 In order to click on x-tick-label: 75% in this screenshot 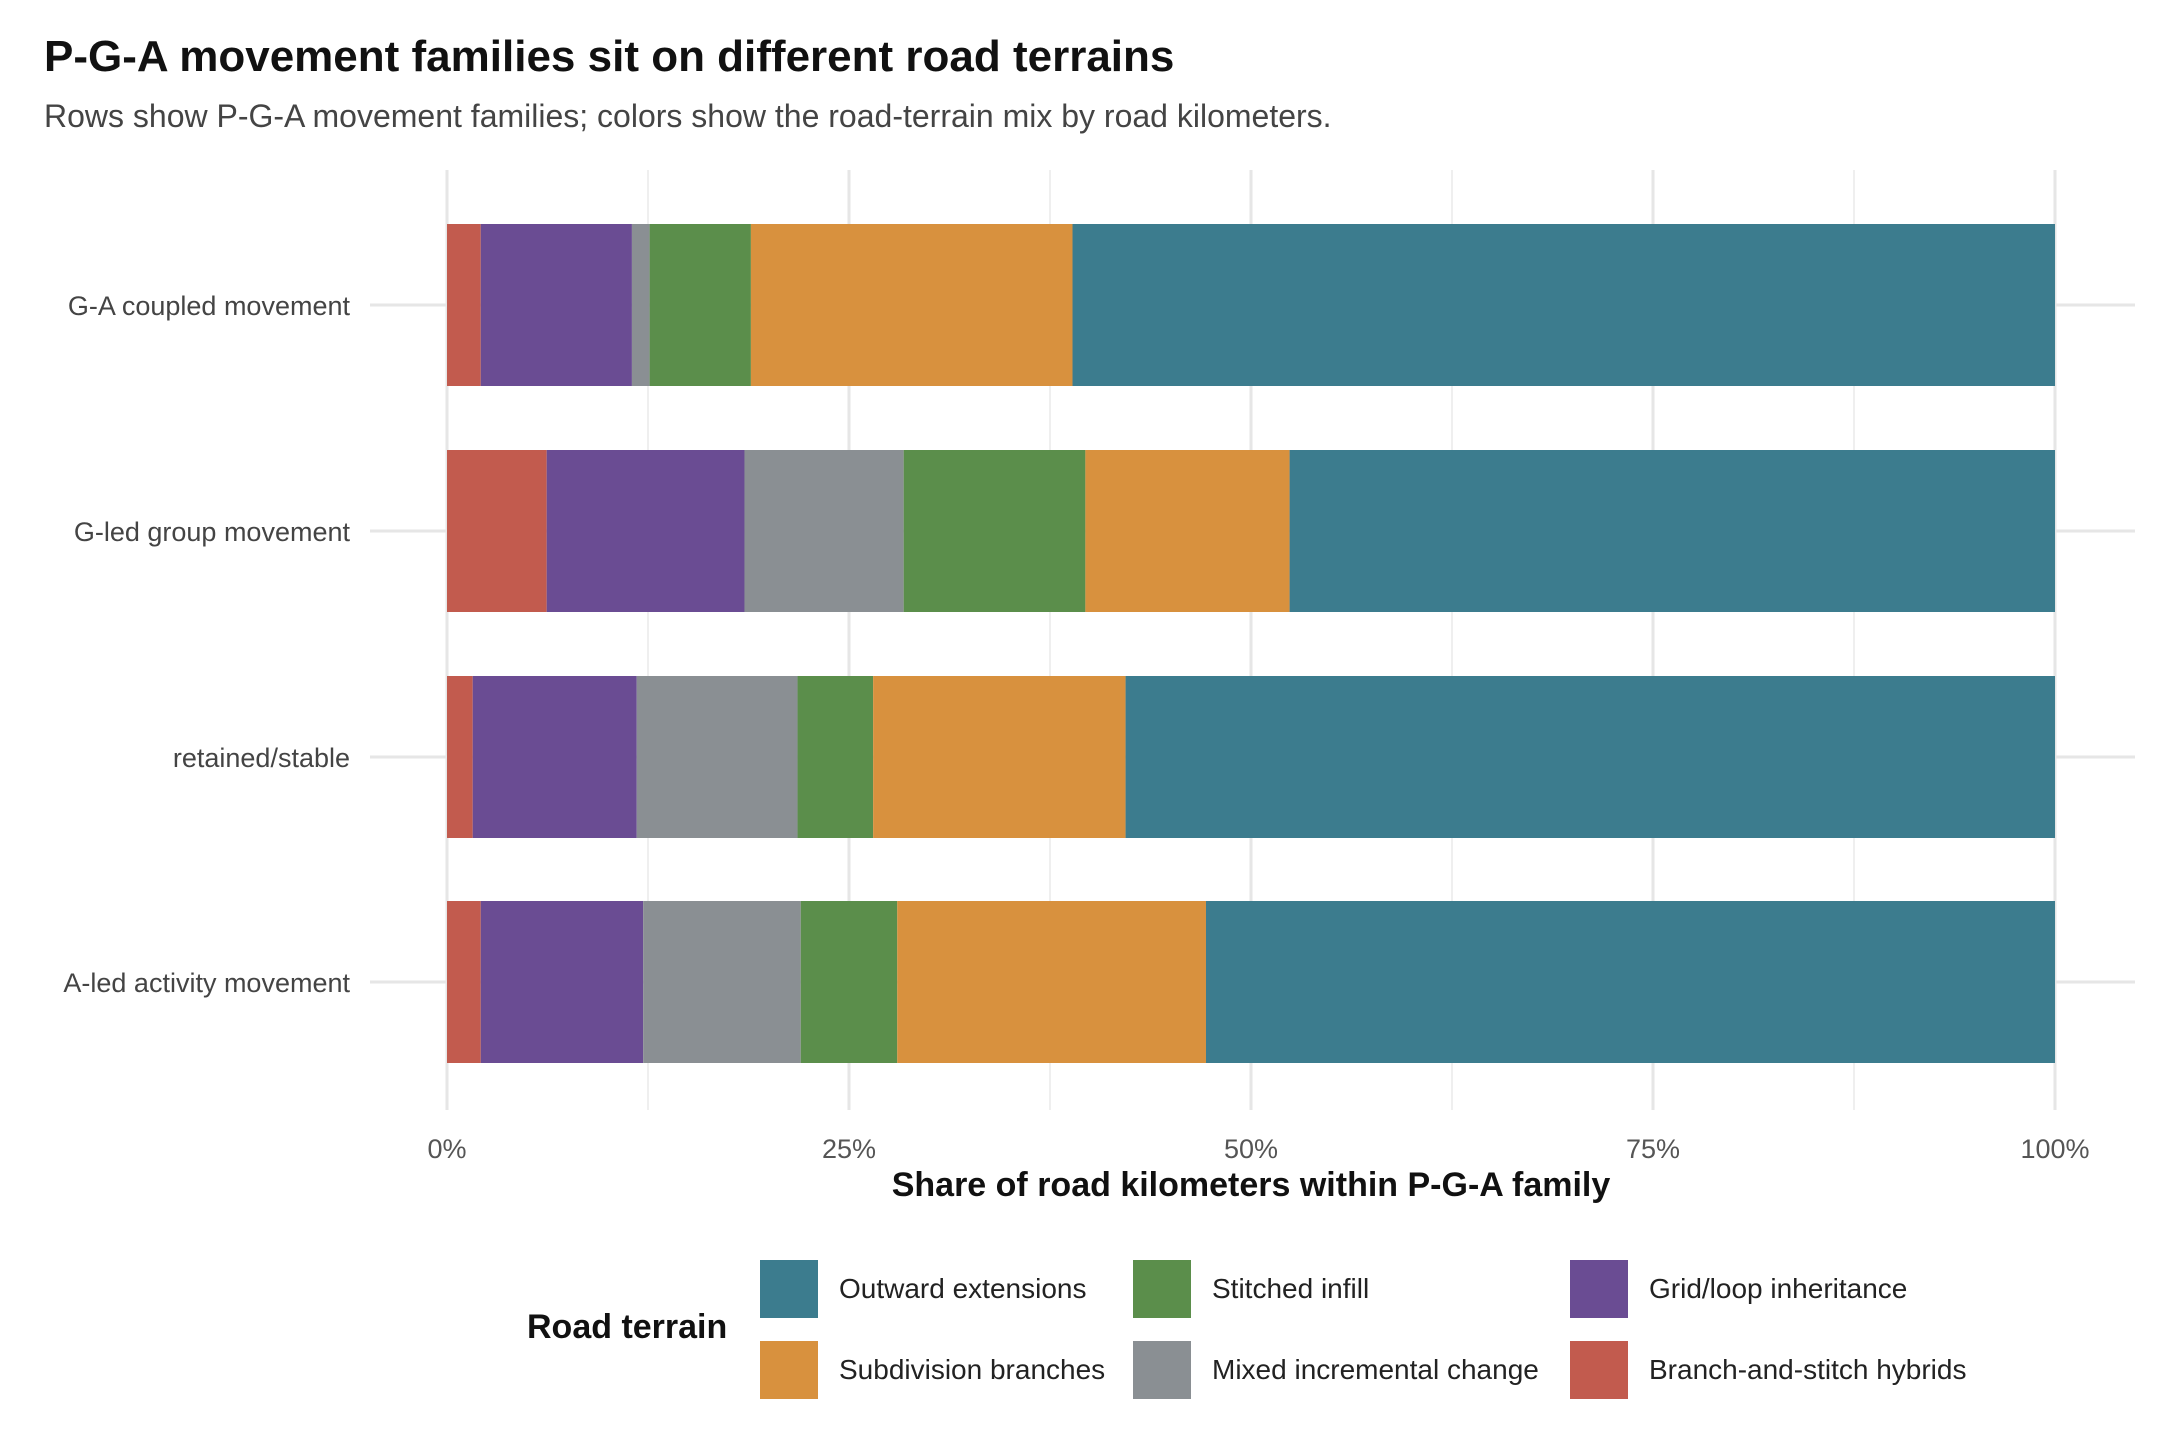, I will do `click(1653, 1149)`.